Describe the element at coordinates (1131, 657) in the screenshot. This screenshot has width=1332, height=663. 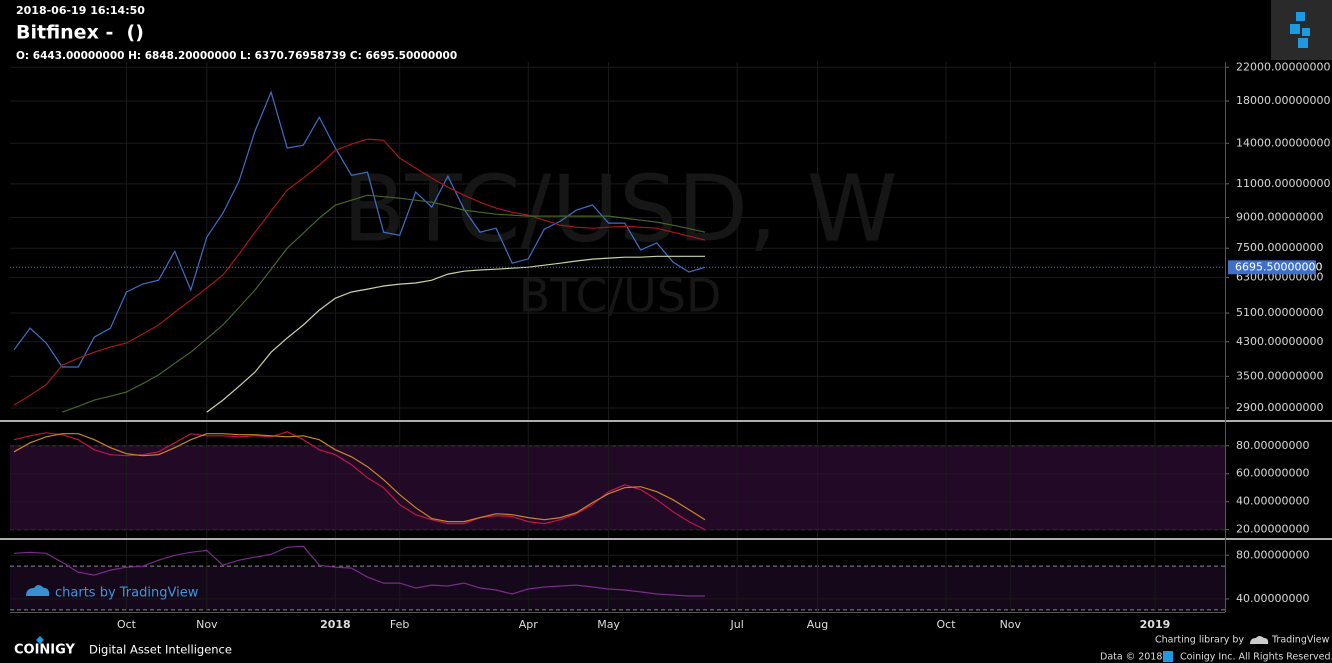
I see `data-year: Data © 2018` at that location.